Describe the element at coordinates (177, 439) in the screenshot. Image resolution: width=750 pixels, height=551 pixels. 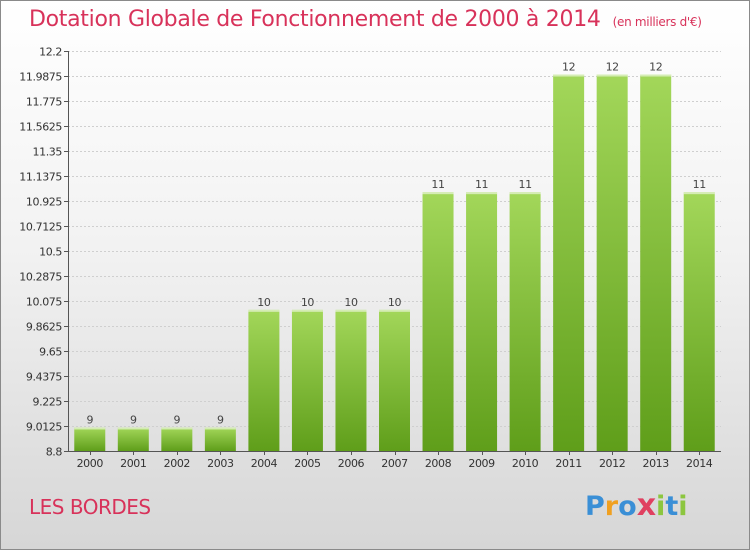
I see `bar-2002` at that location.